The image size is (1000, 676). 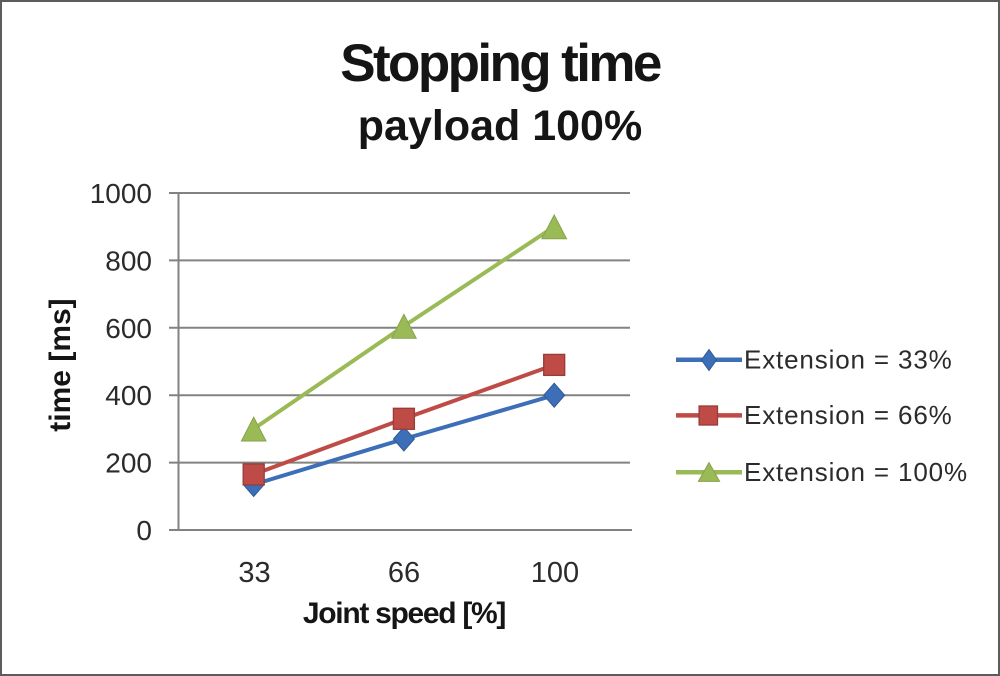 I want to click on svg-text: payload 100%, so click(x=500, y=126).